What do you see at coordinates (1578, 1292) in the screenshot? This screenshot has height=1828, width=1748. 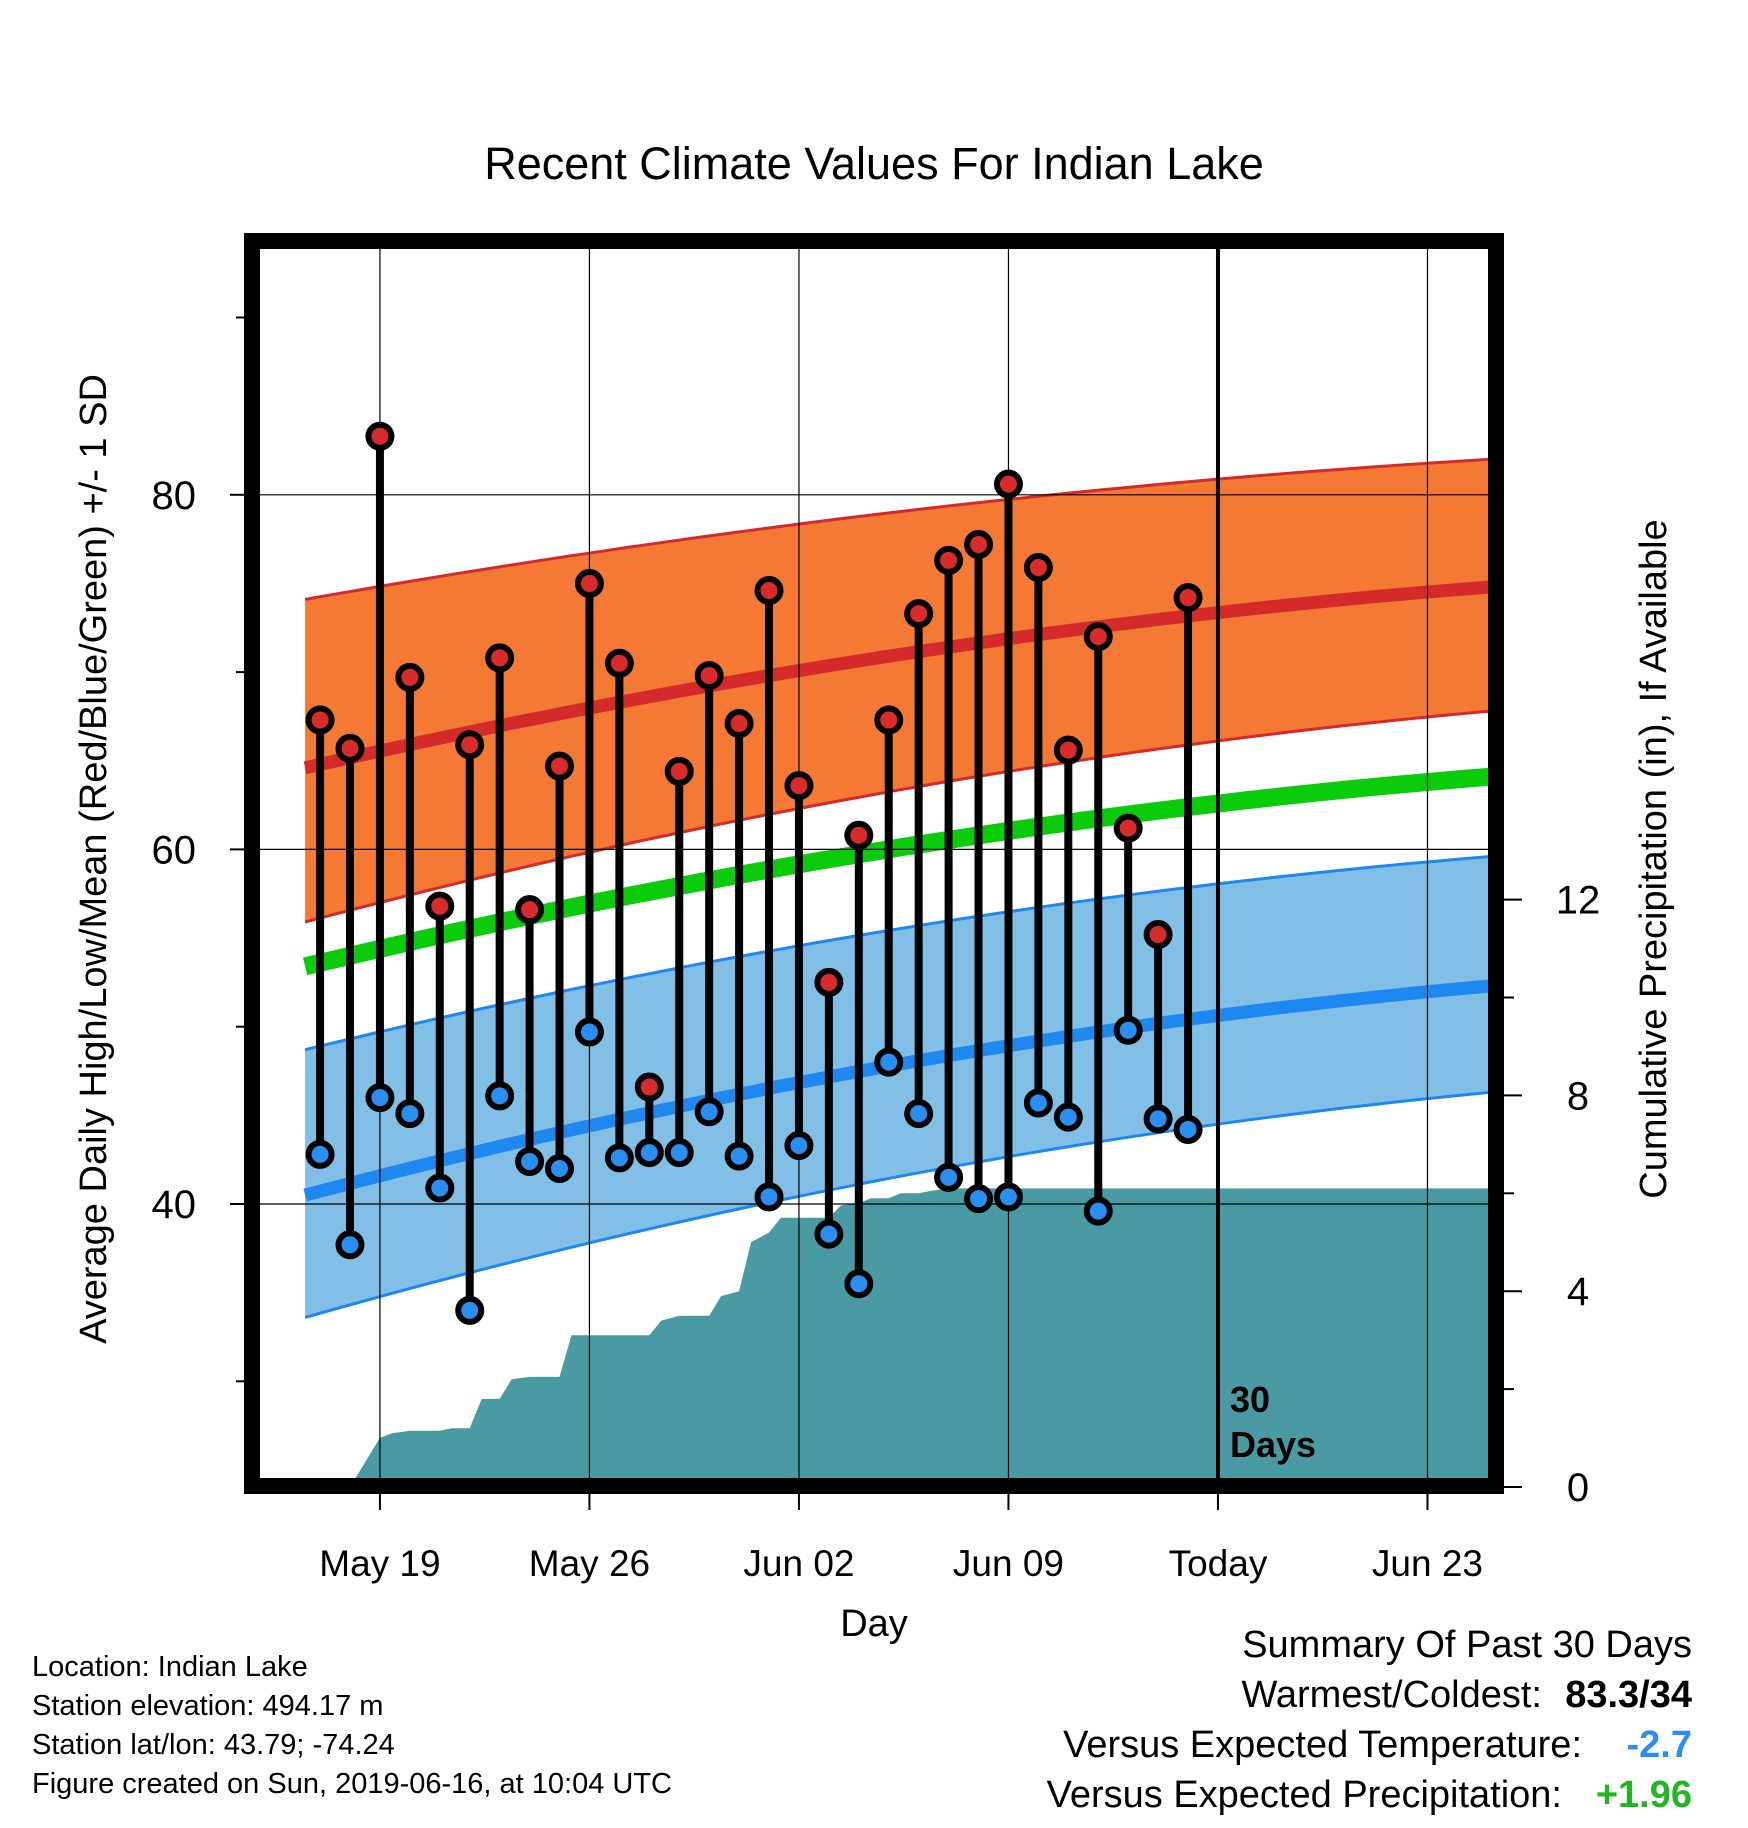 I see `y2-tick-label: 4` at bounding box center [1578, 1292].